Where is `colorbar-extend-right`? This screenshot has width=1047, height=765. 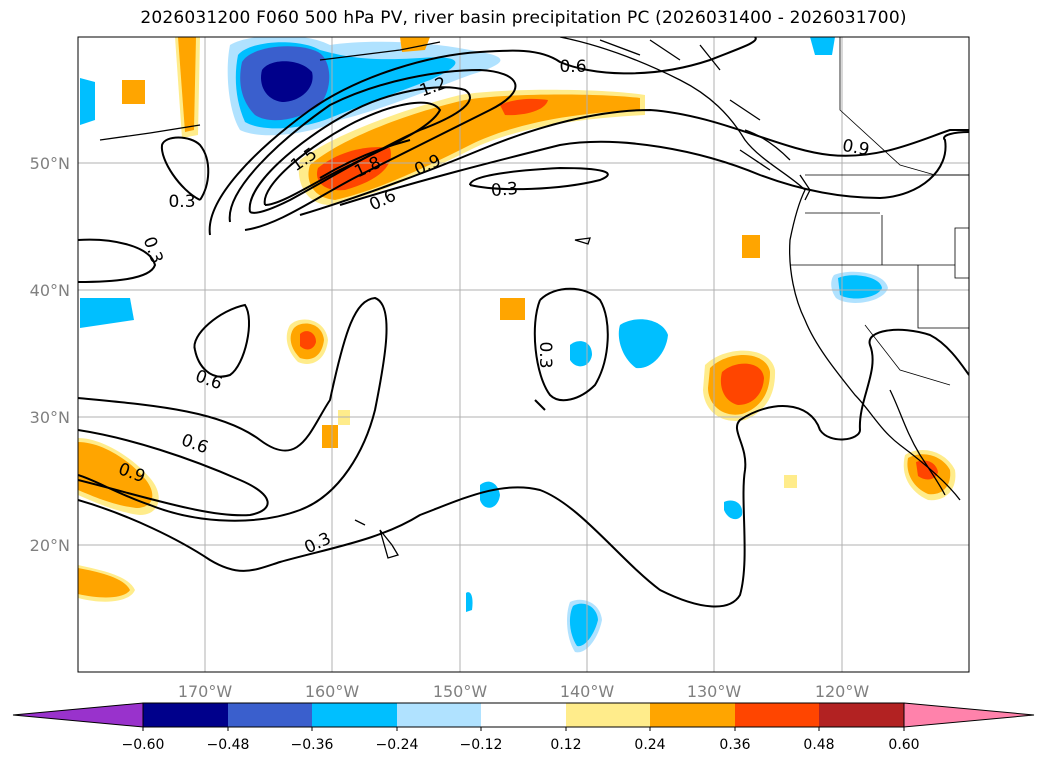 colorbar-extend-right is located at coordinates (969, 715).